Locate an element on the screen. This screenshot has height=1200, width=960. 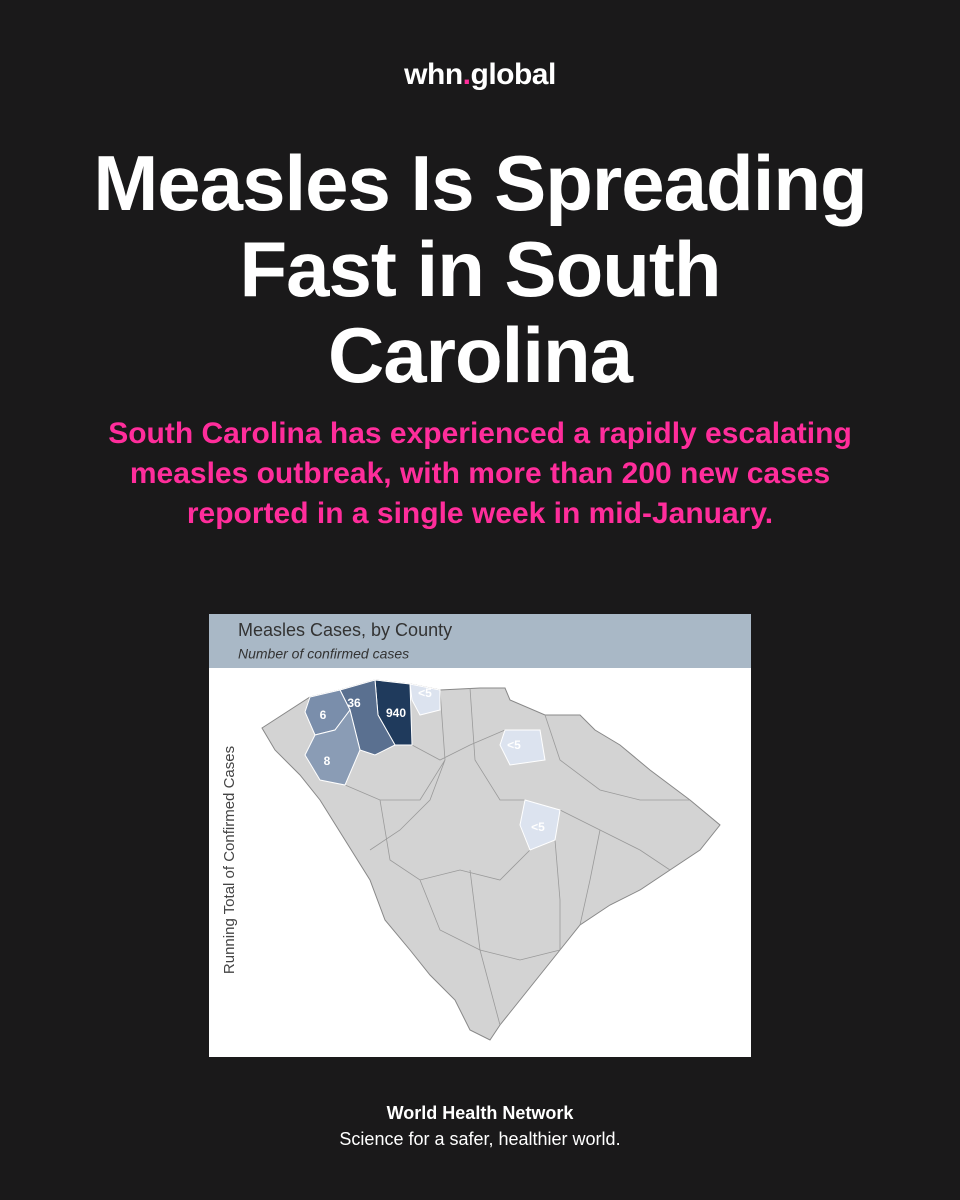
map-title: Measles Cases, by County is located at coordinates (345, 630).